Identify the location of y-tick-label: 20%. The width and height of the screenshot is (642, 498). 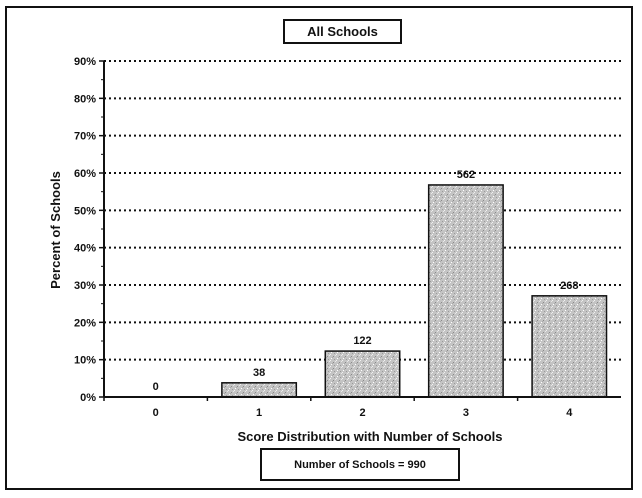
(85, 323).